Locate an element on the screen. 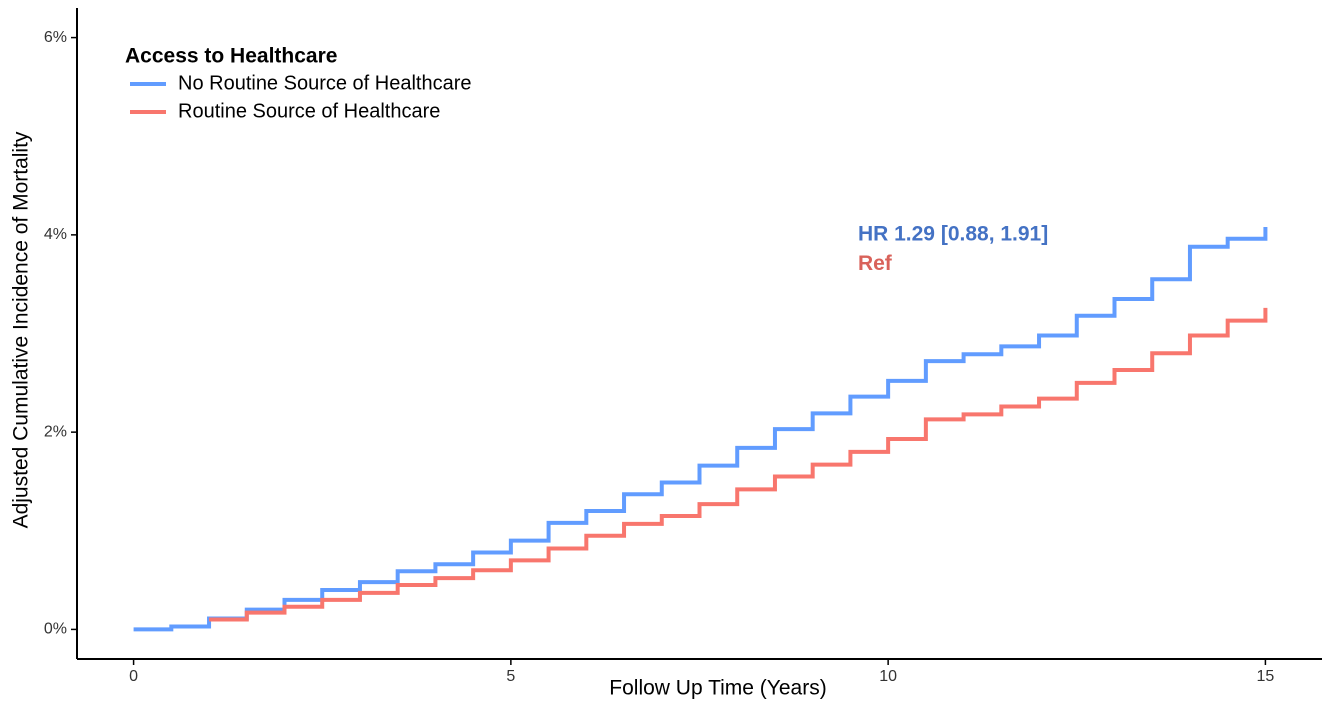  y-tick-label: 0% is located at coordinates (55, 629).